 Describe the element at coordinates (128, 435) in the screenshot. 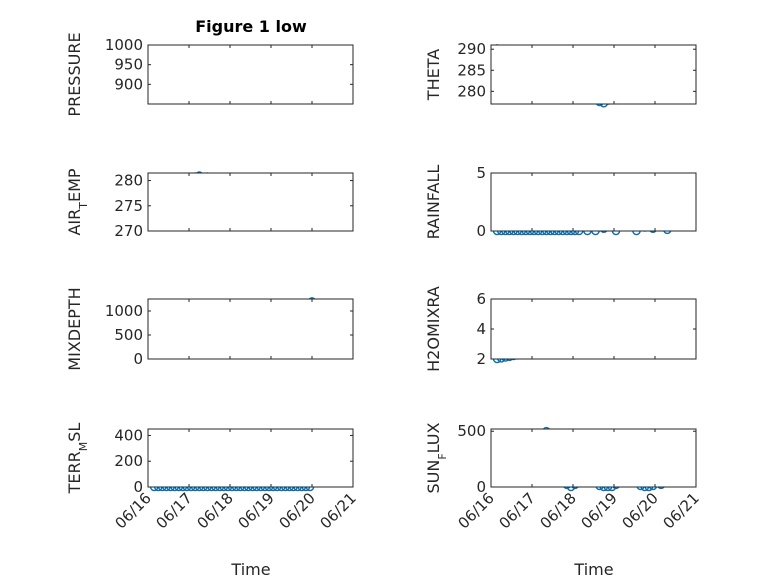

I see `y-tick-label: 400` at that location.